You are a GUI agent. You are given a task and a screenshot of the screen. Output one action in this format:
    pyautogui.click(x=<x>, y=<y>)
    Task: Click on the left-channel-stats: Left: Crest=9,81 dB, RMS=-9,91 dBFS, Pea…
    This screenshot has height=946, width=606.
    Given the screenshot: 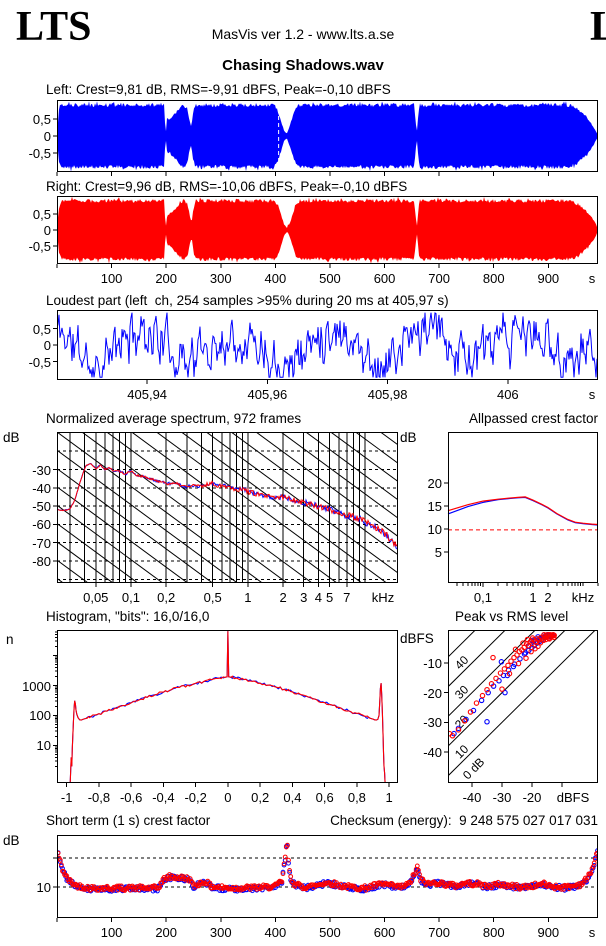 What is the action you would take?
    pyautogui.click(x=218, y=89)
    